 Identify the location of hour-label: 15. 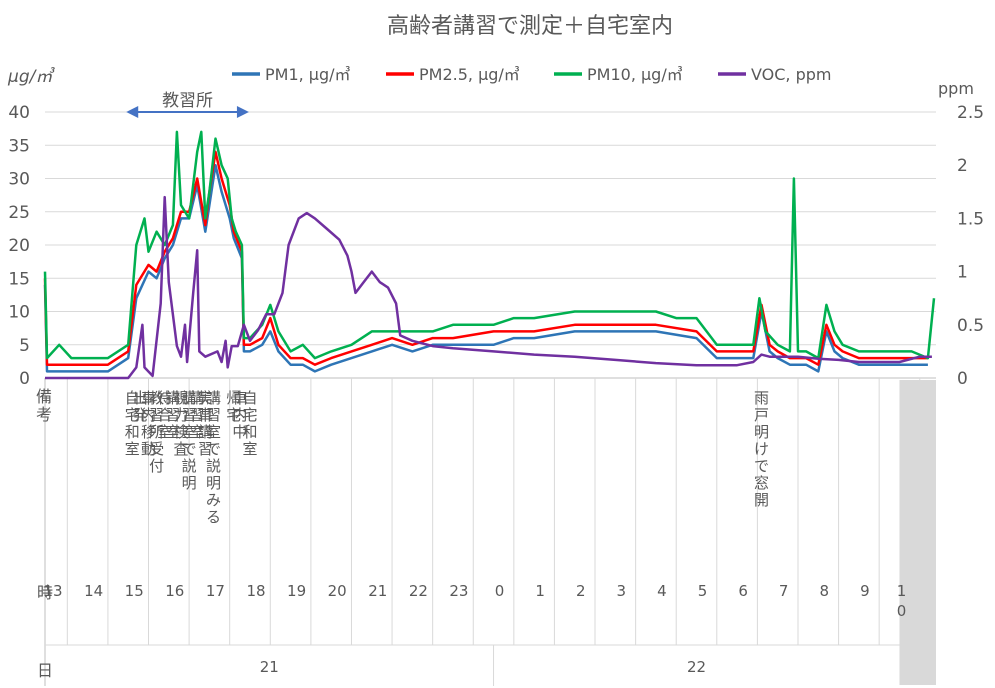
(134, 591).